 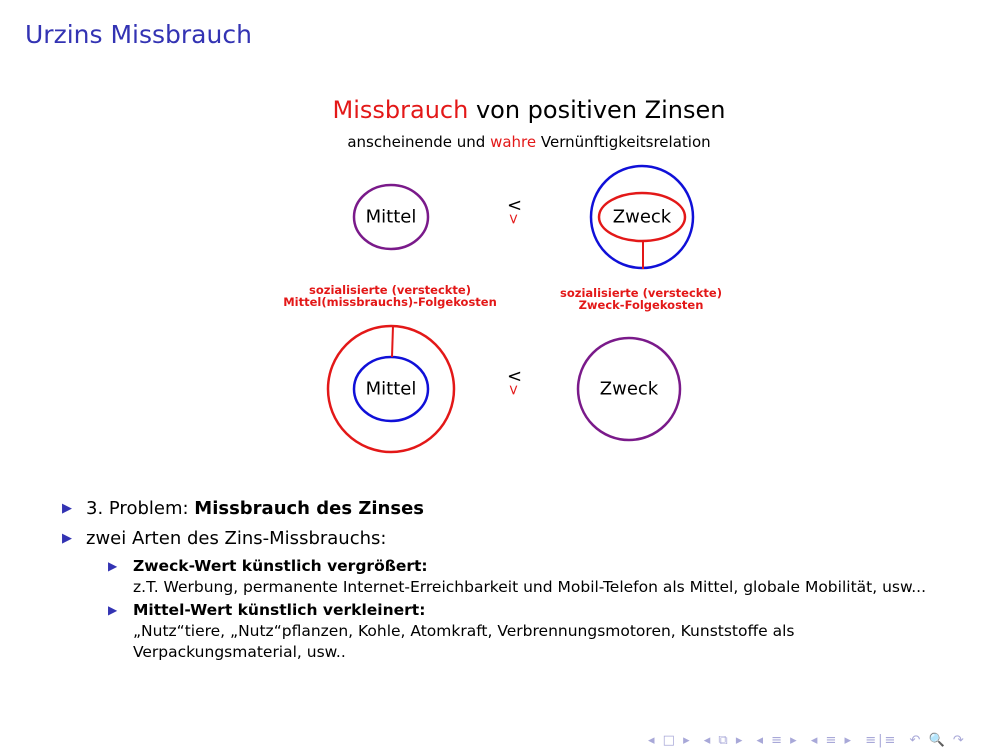 I want to click on nav-toc-icon: ≡|≡, so click(x=881, y=740).